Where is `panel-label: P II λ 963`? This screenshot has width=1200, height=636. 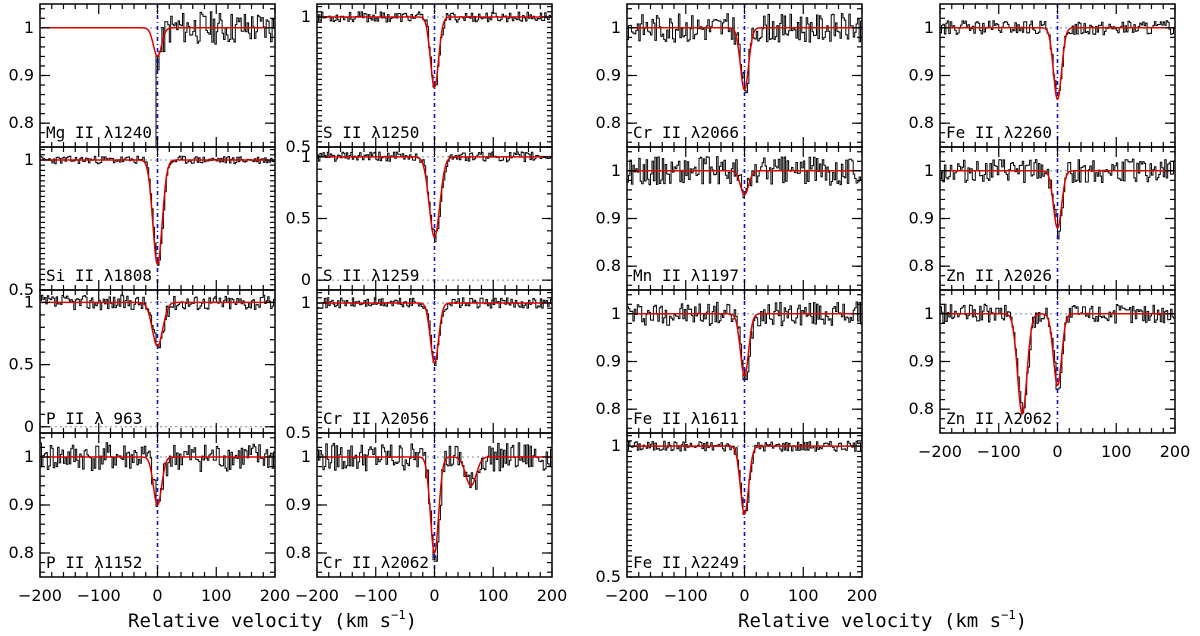 panel-label: P II λ 963 is located at coordinates (94, 418).